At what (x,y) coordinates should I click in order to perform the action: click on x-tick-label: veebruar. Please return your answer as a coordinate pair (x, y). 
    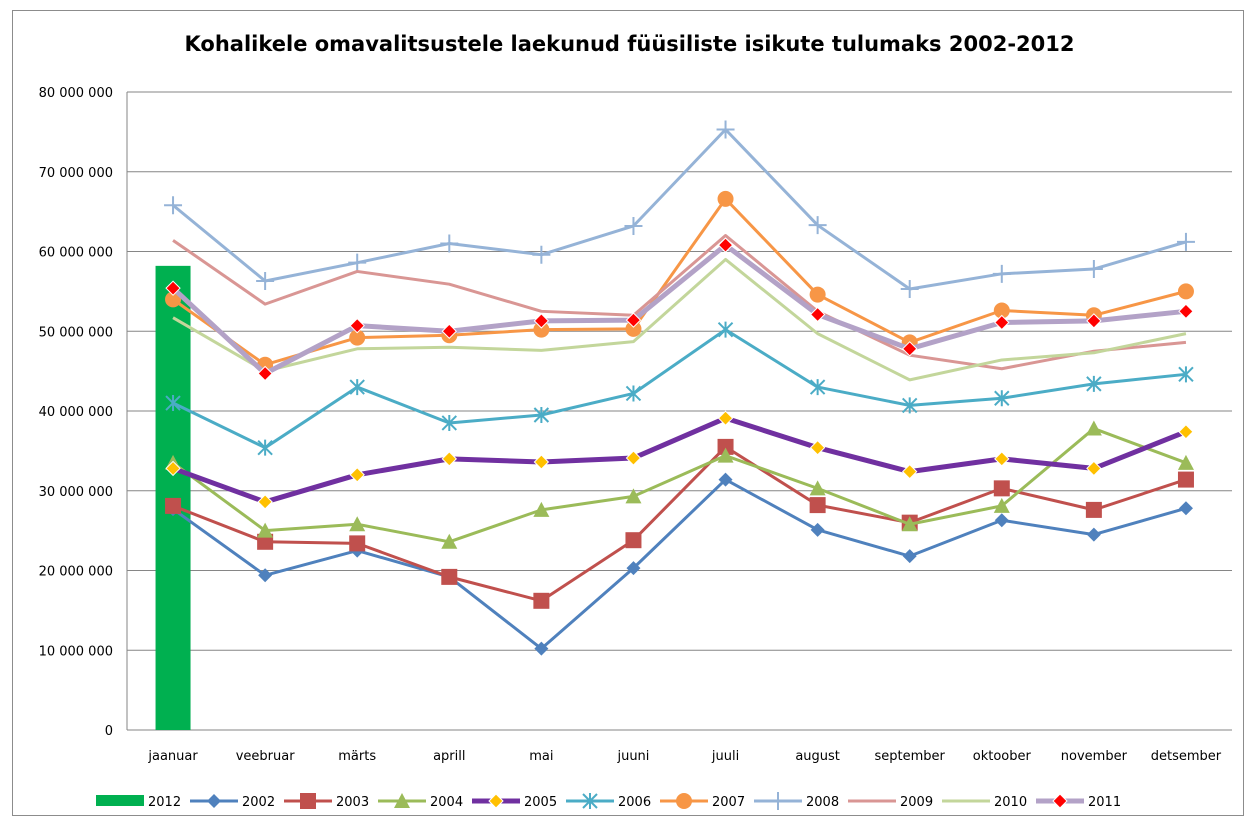
    Looking at the image, I should click on (265, 756).